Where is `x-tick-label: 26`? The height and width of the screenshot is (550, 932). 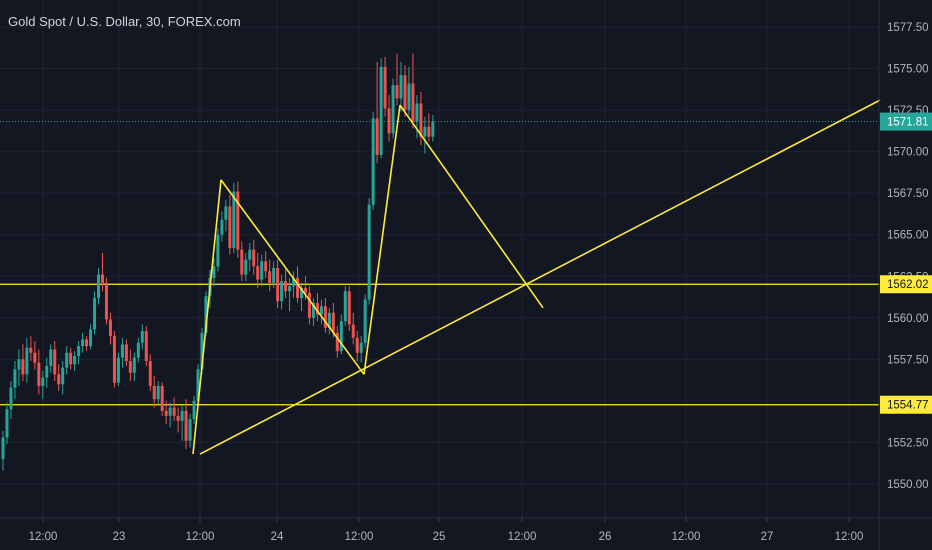 x-tick-label: 26 is located at coordinates (605, 537).